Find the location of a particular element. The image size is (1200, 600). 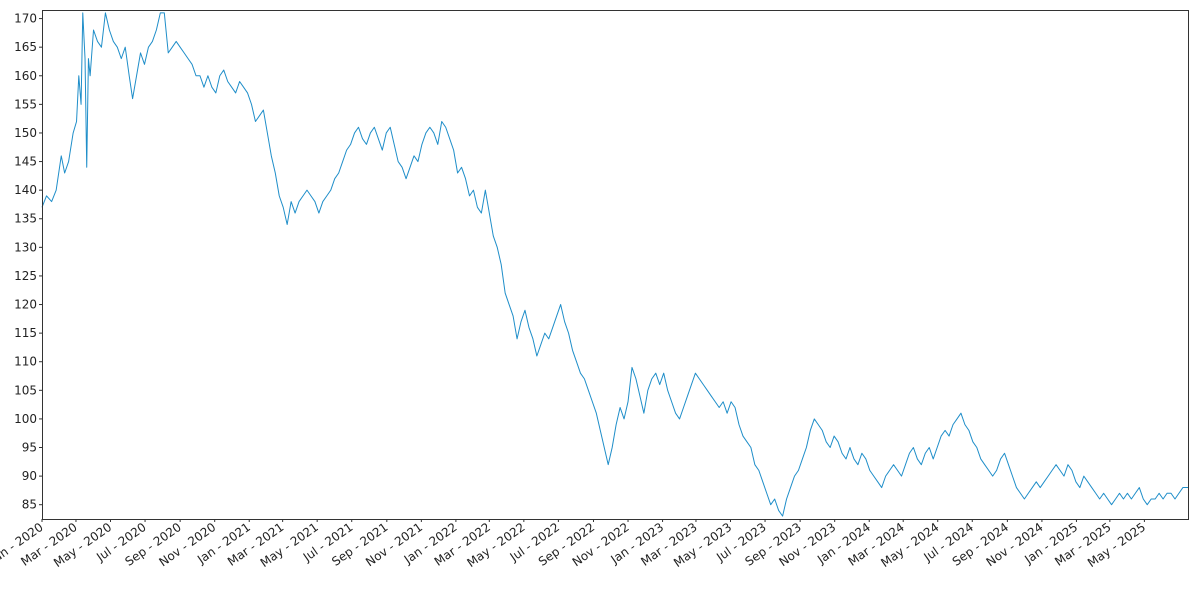

y-tick-label: 105 is located at coordinates (25, 390).